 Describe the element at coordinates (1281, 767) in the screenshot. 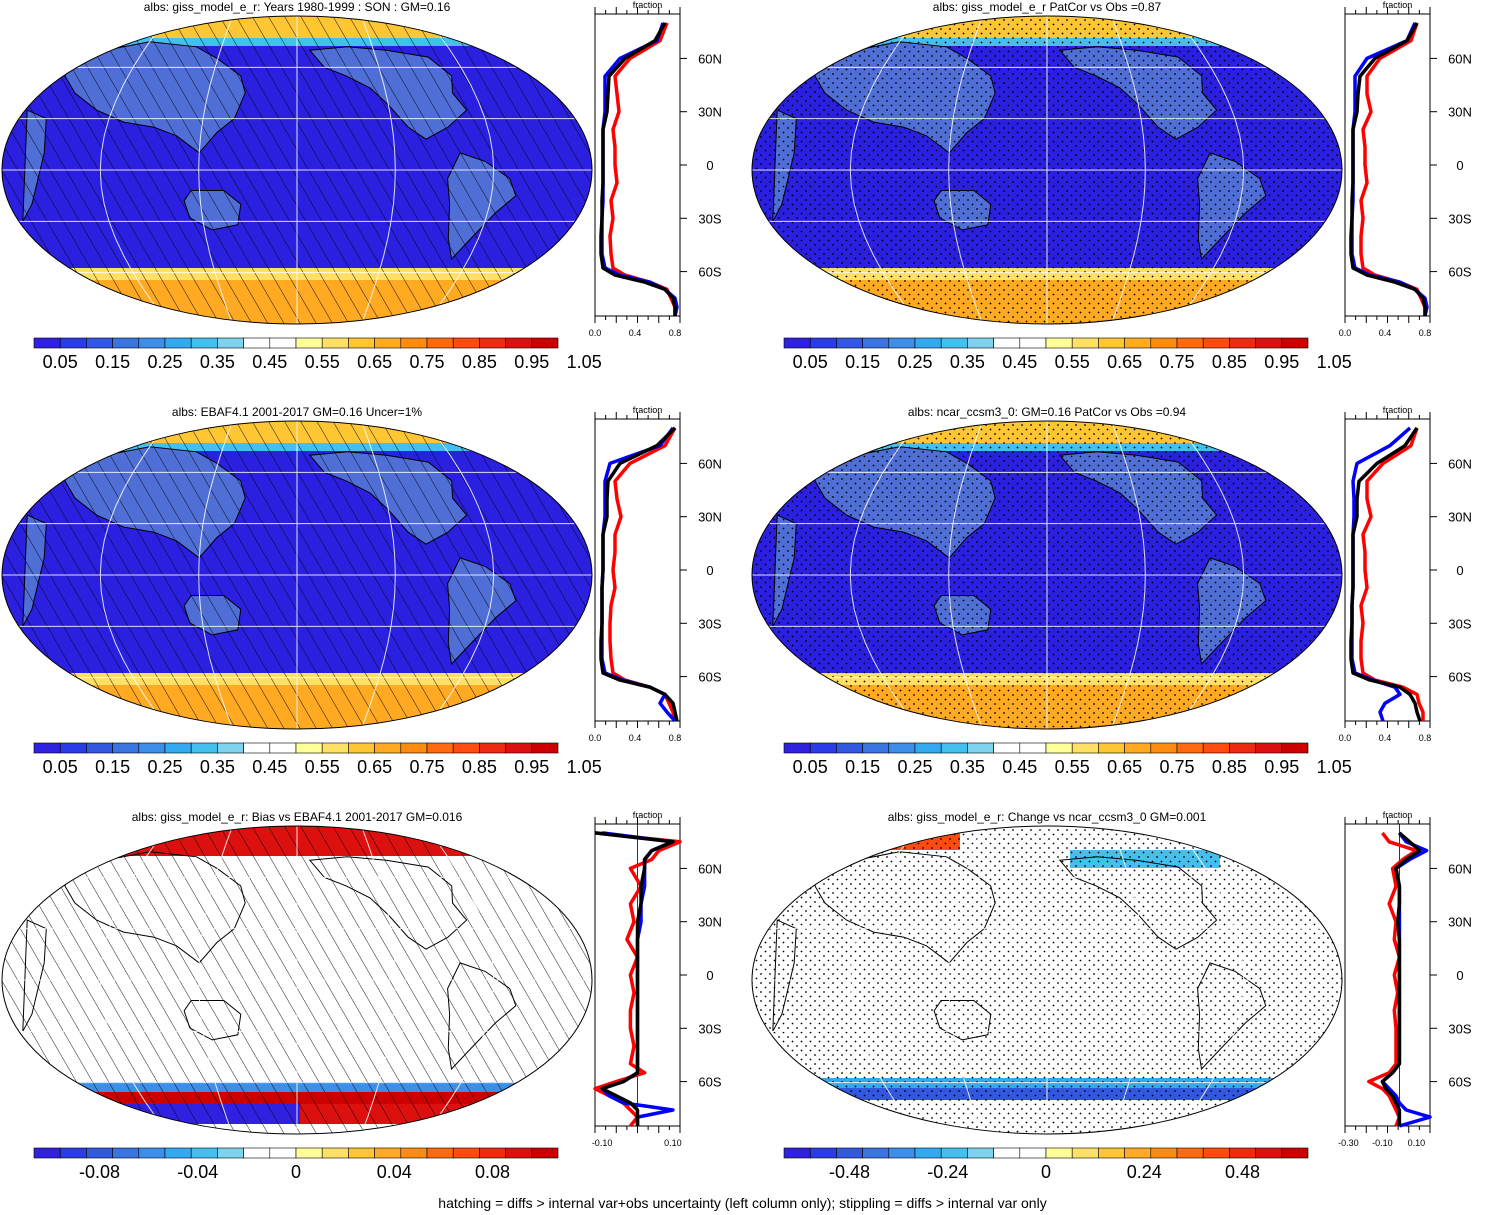

I see `colorbar-tick-label: 0.95` at that location.